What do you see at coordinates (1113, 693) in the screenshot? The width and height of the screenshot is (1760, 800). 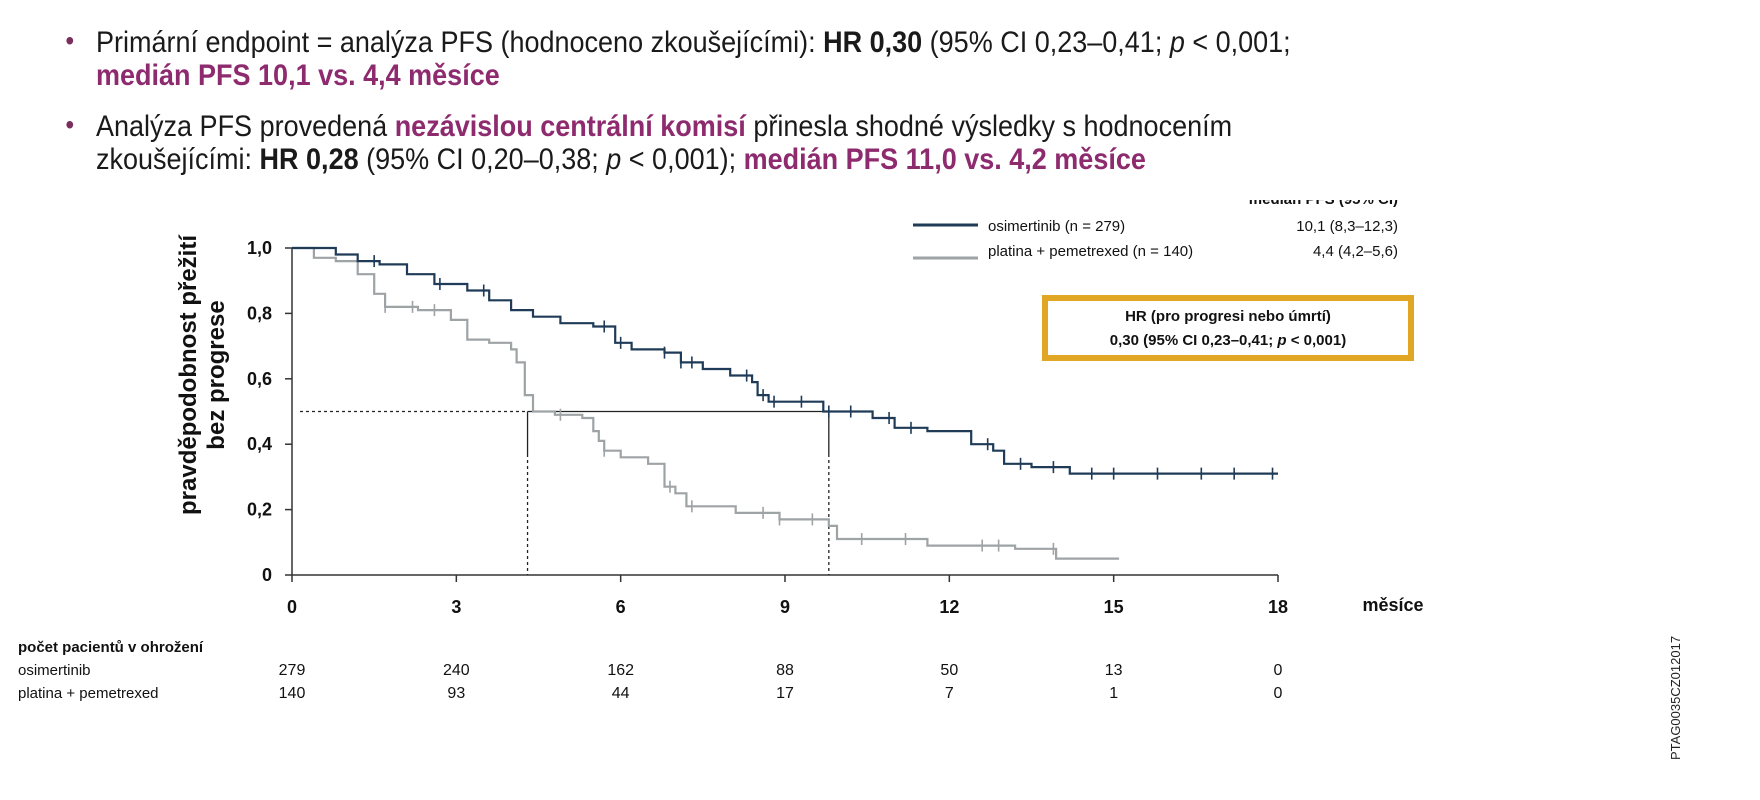 I see `risk-value: 1` at bounding box center [1113, 693].